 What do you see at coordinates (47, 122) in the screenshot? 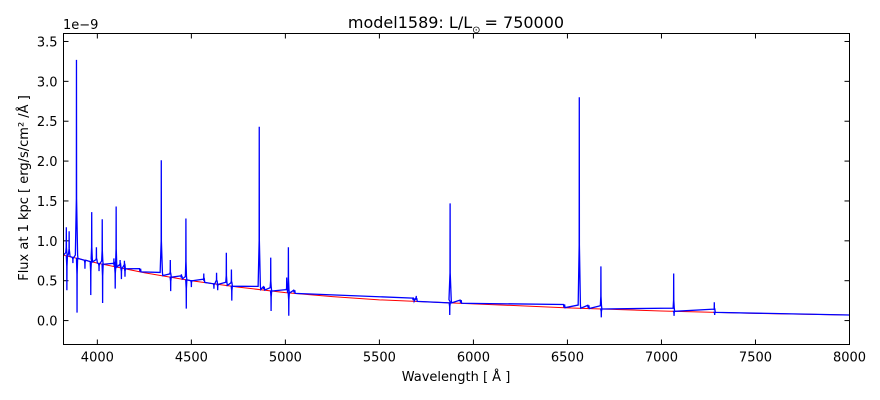
I see `y-tick-label: 2.5` at bounding box center [47, 122].